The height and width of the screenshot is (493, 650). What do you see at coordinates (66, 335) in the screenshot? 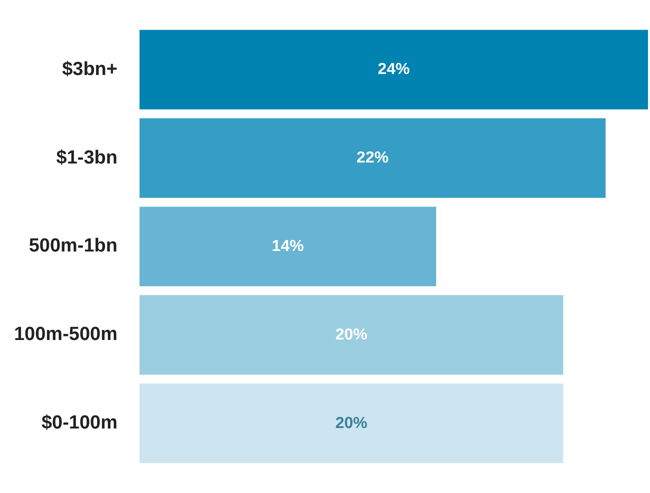
I see `y-tick-label: 100m-500m` at bounding box center [66, 335].